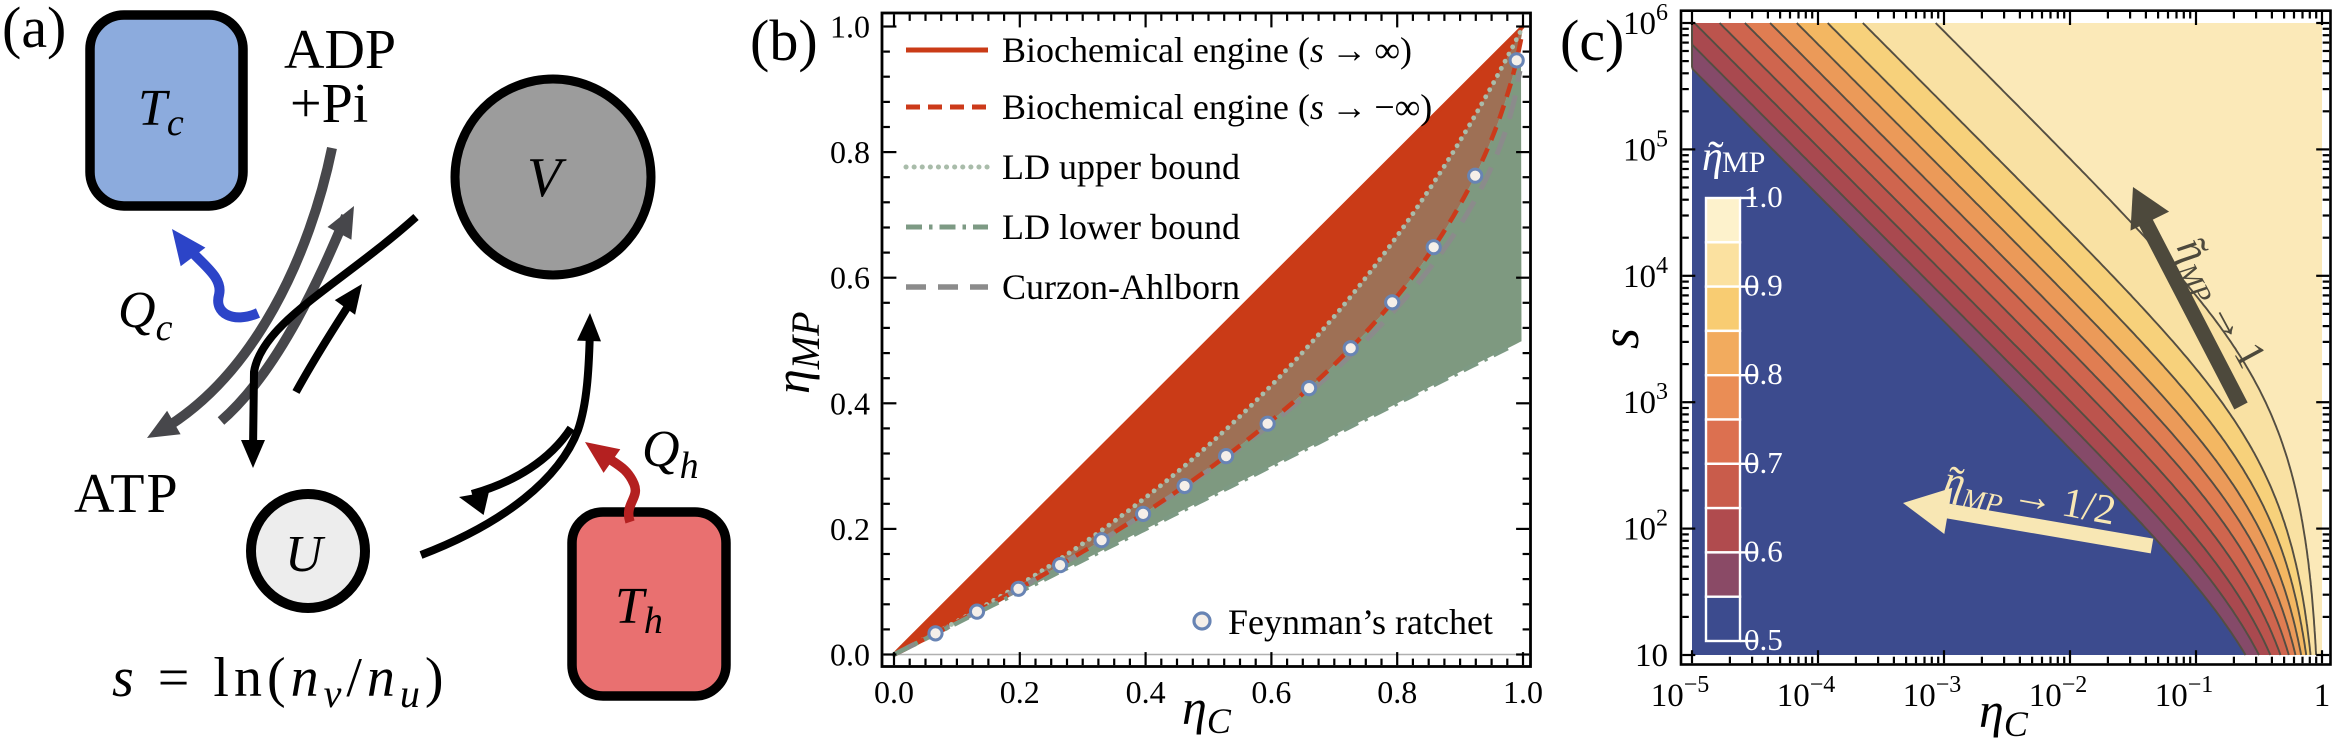 The height and width of the screenshot is (749, 2337). I want to click on svg-text: 0.7, so click(1763, 462).